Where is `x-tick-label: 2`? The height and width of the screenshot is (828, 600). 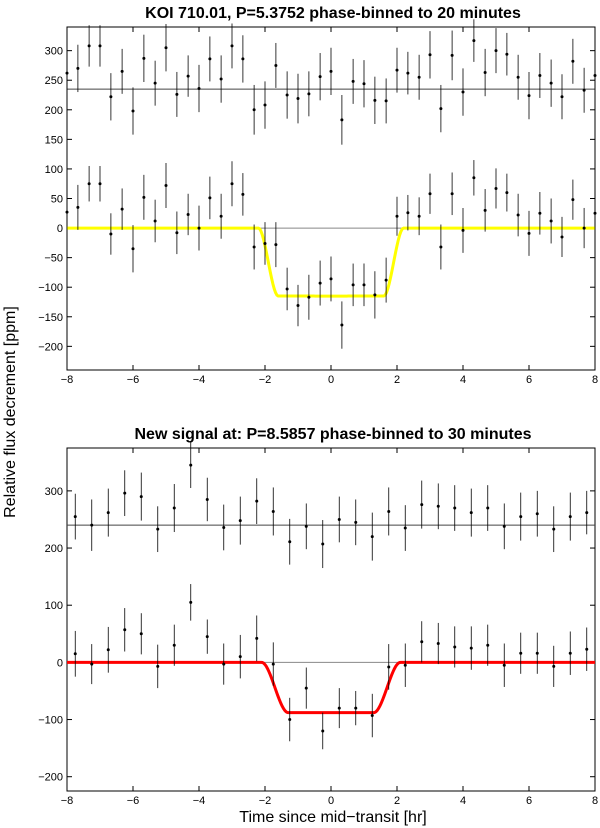
x-tick-label: 2 is located at coordinates (397, 801).